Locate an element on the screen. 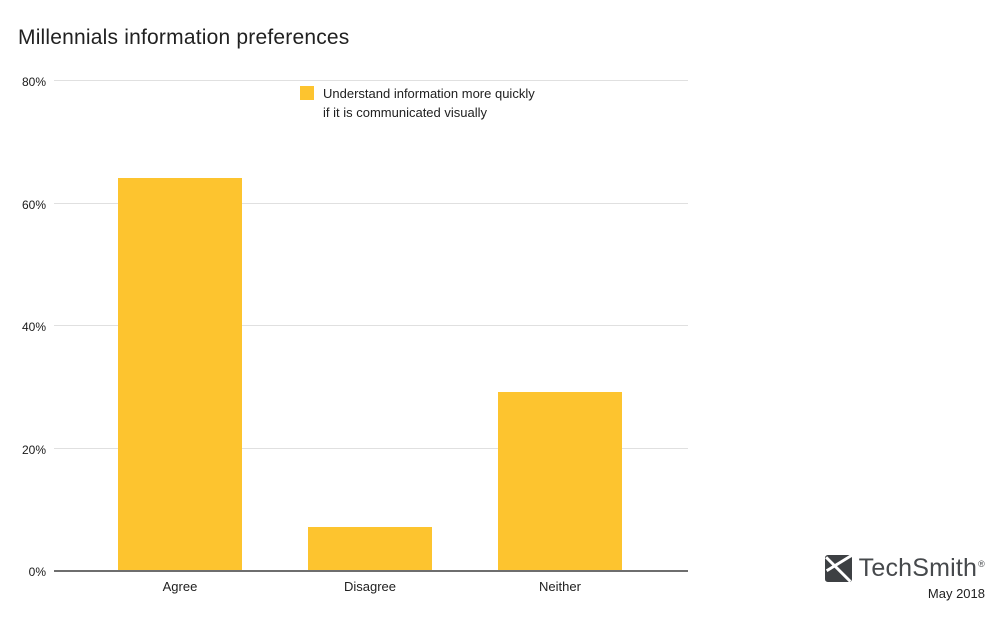 This screenshot has width=1000, height=617. brand-row: TechSmith® is located at coordinates (904, 568).